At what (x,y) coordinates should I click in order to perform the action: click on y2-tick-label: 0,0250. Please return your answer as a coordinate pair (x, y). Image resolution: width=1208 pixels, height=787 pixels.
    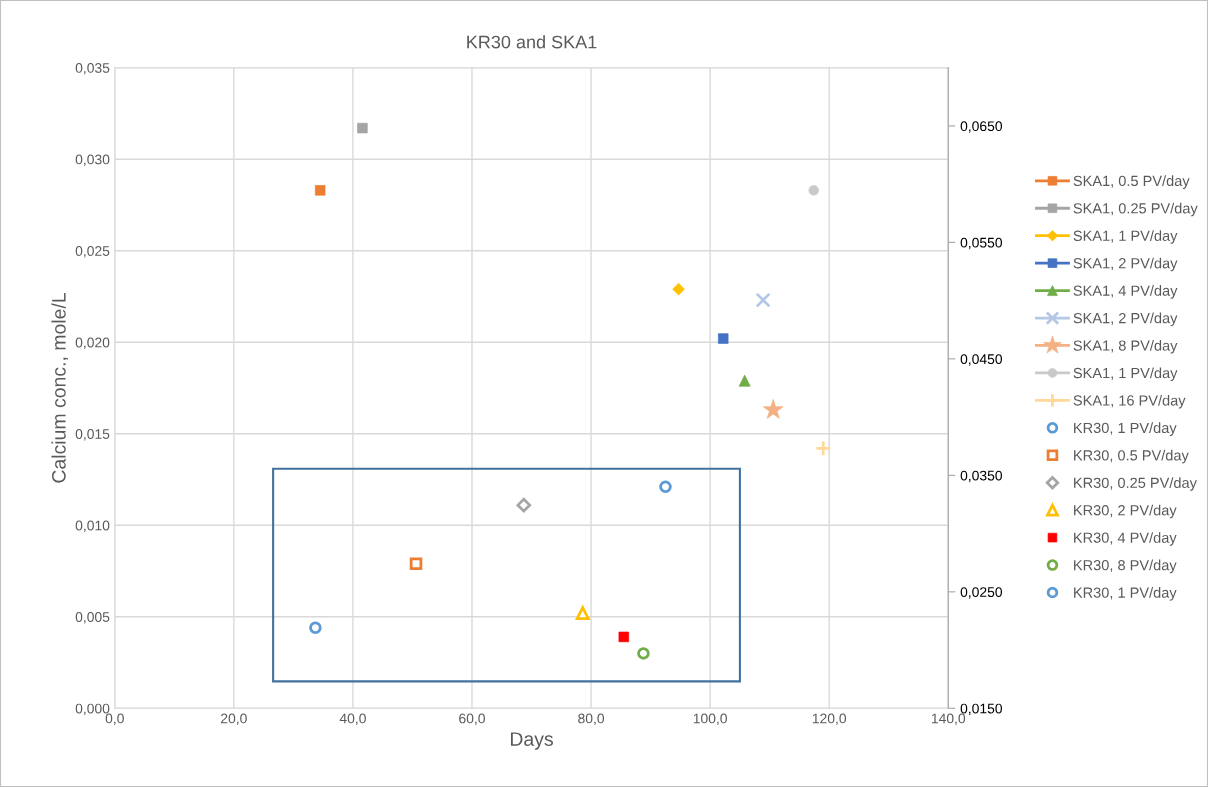
    Looking at the image, I should click on (981, 593).